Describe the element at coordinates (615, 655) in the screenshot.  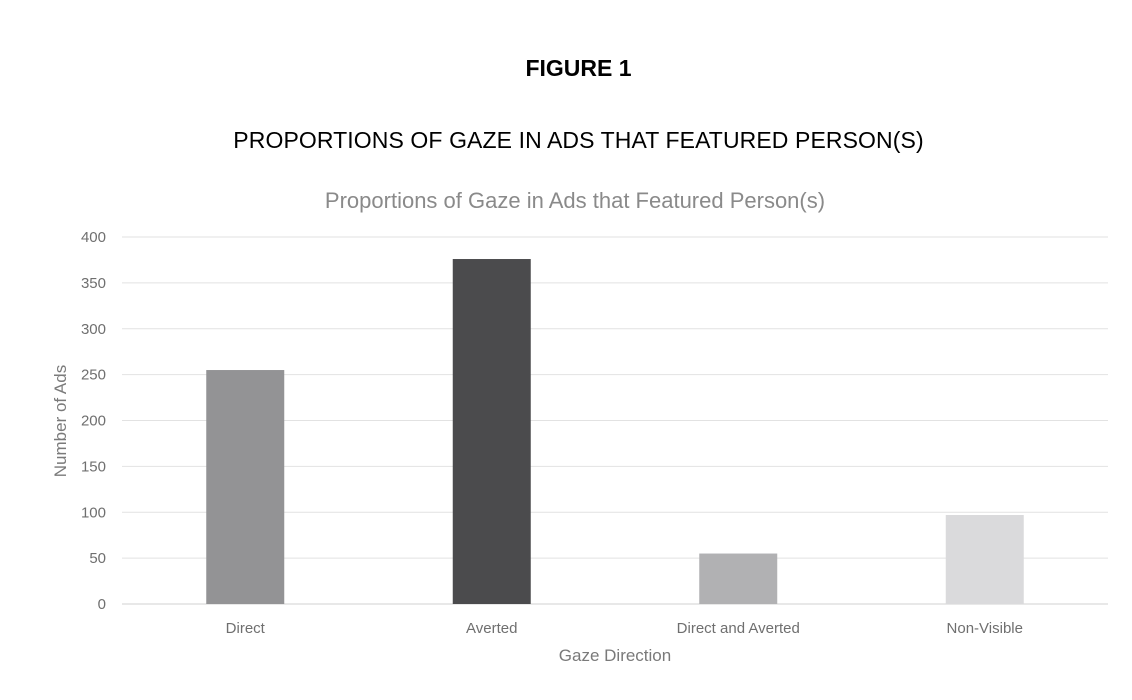
I see `x-axis-label: Gaze Direction` at that location.